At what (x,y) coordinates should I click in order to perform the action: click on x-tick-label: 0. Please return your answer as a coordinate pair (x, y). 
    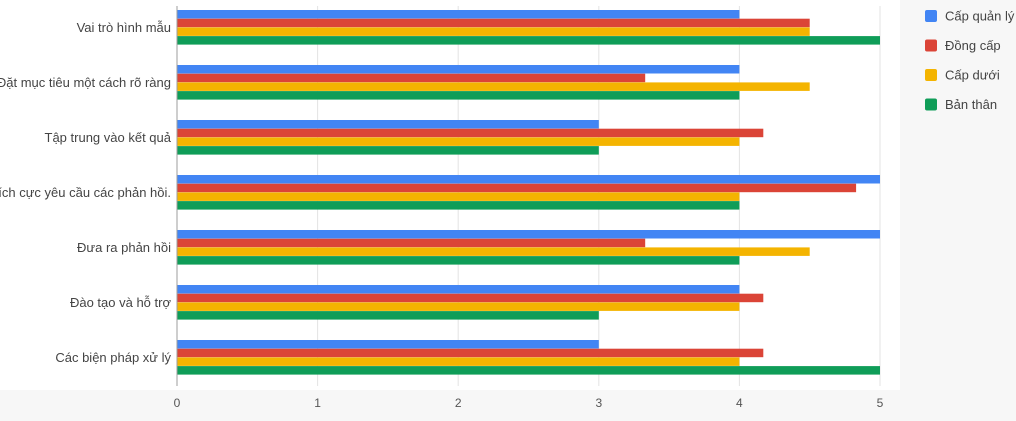
    Looking at the image, I should click on (177, 403).